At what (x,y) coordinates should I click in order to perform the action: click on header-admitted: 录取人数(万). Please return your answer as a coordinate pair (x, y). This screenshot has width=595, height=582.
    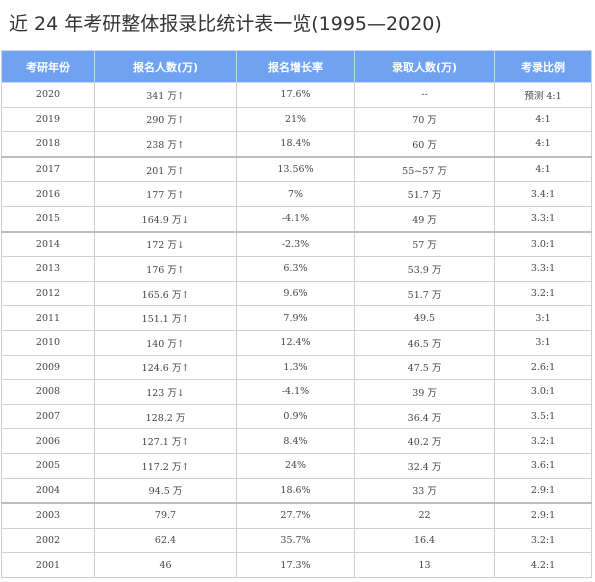
    Looking at the image, I should click on (424, 66).